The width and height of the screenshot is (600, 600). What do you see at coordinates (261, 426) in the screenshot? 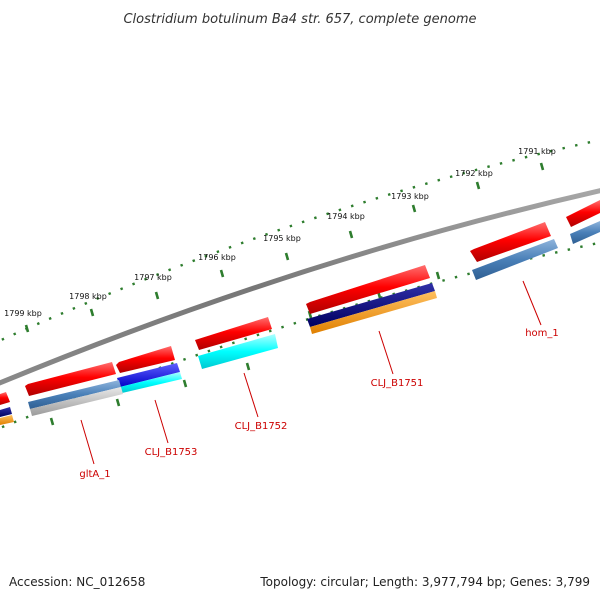
I see `gene-label-clj-b1752: CLJ_B1752` at bounding box center [261, 426].